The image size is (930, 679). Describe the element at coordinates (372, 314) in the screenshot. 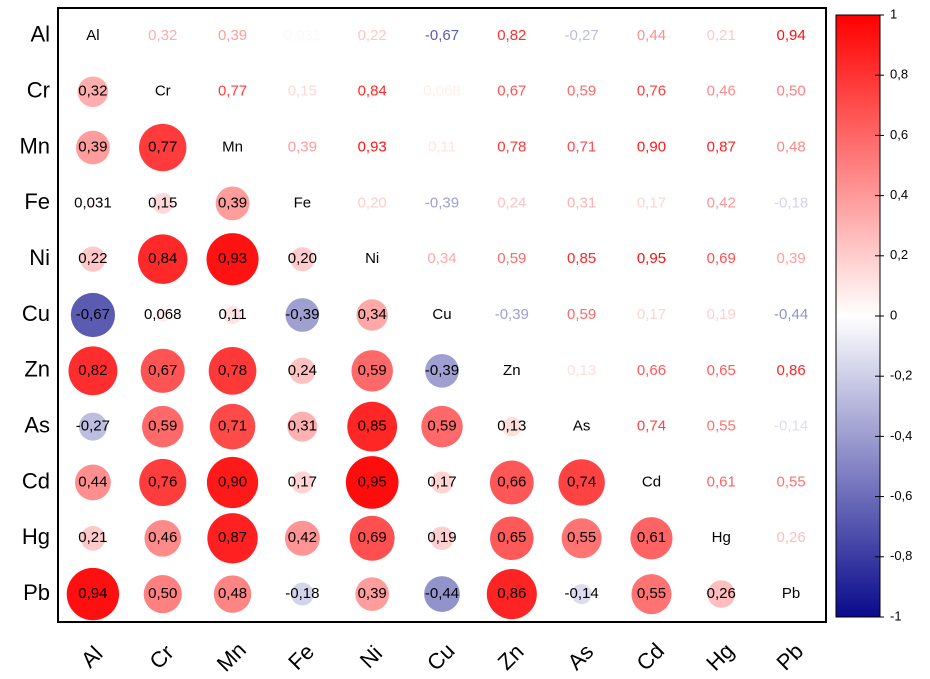

I see `cell-value: 0,34` at that location.